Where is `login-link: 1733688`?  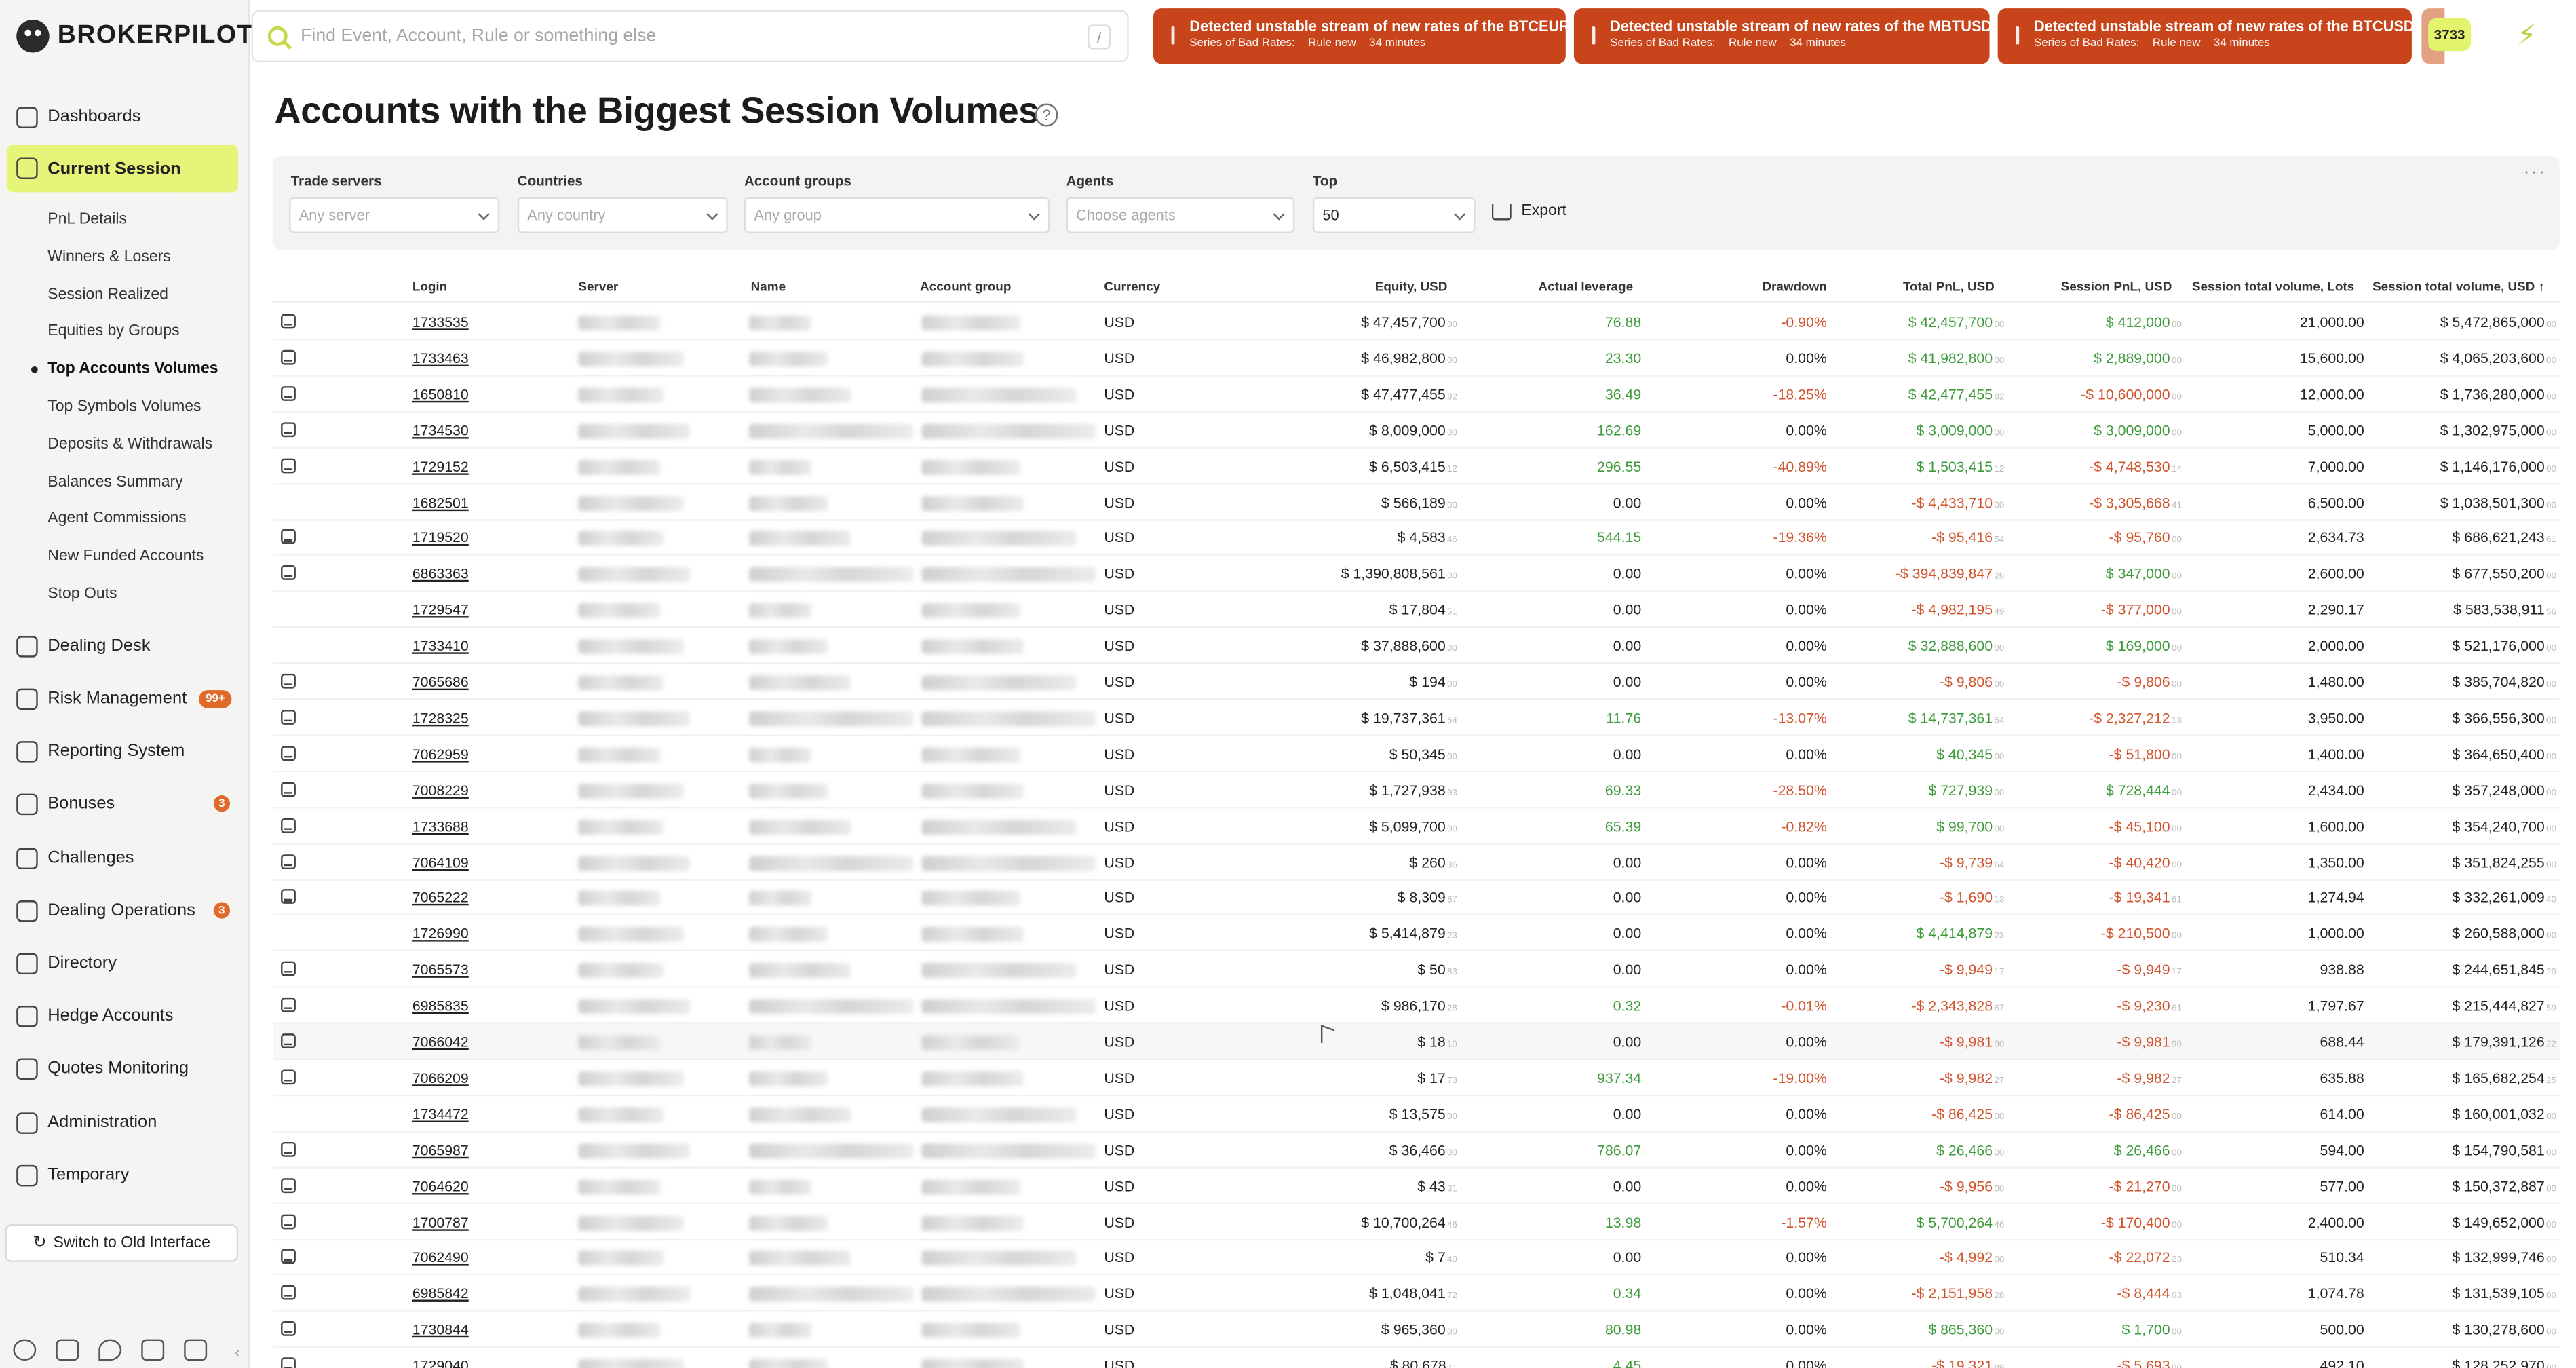
login-link: 1733688 is located at coordinates (440, 826).